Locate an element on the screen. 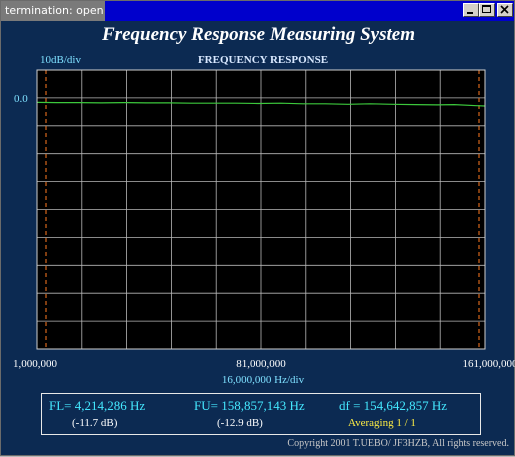 This screenshot has width=515, height=457. x-tick-labels: 1,000,000 81,000,000 161,000,000 is located at coordinates (264, 364).